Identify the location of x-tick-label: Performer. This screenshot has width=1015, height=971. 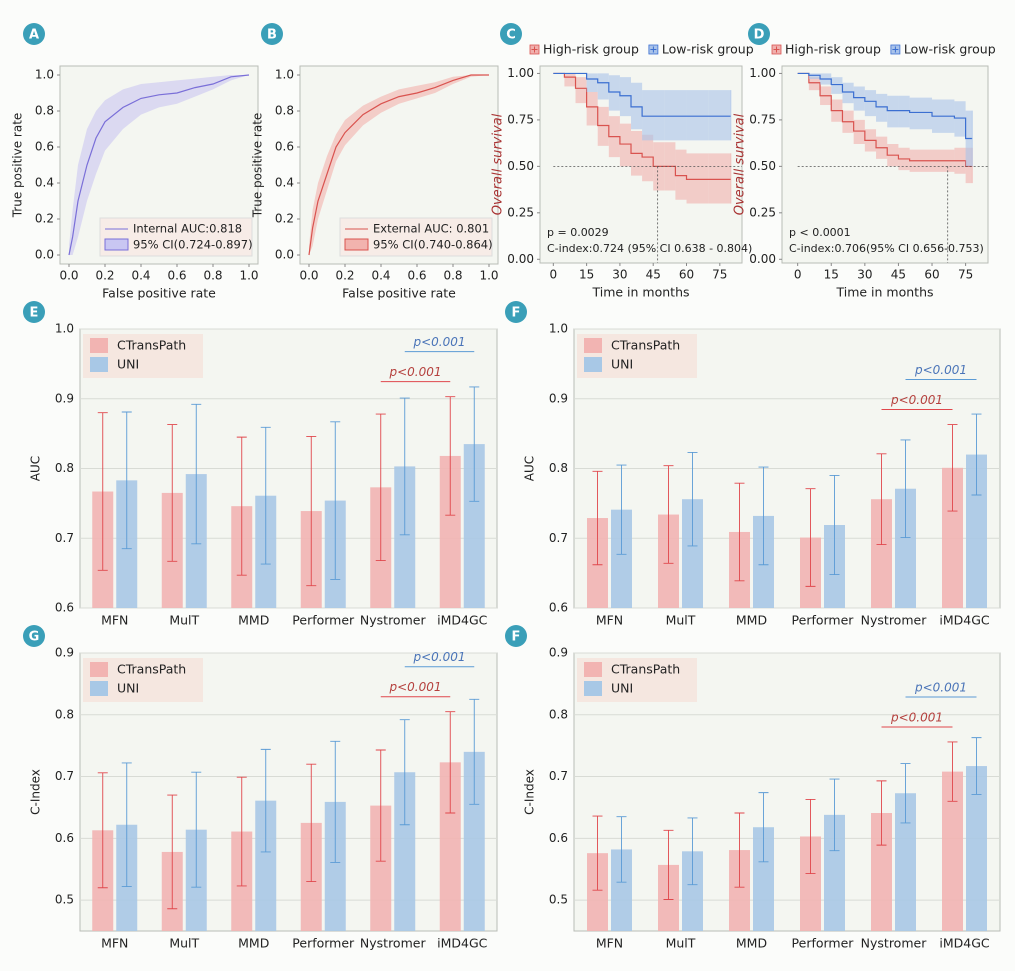
(823, 620).